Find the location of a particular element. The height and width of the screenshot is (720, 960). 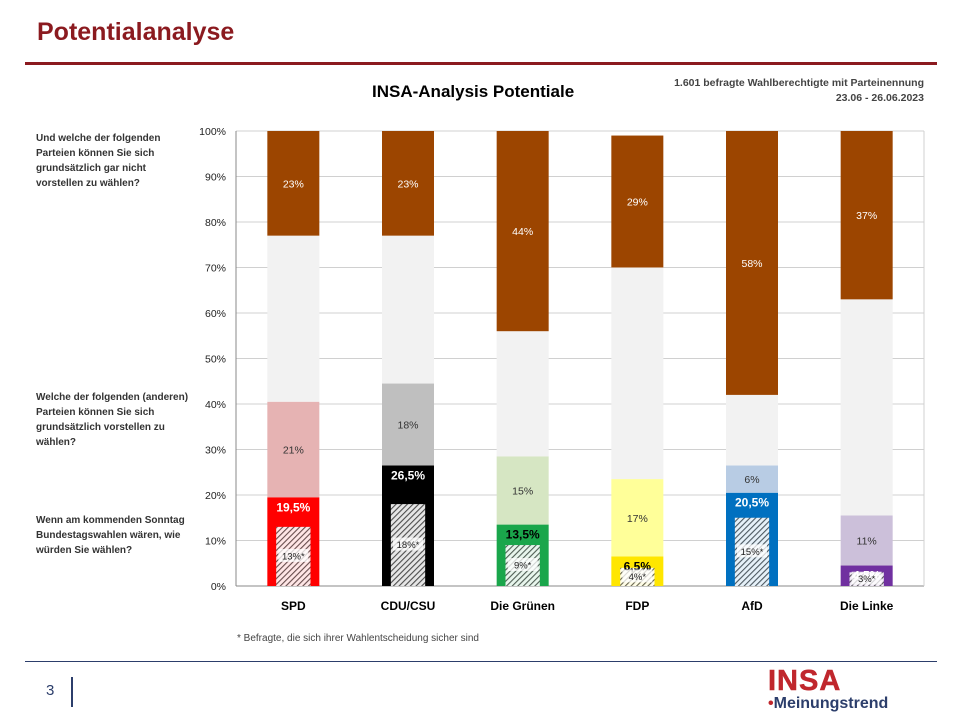

data-label: 15% is located at coordinates (522, 491).